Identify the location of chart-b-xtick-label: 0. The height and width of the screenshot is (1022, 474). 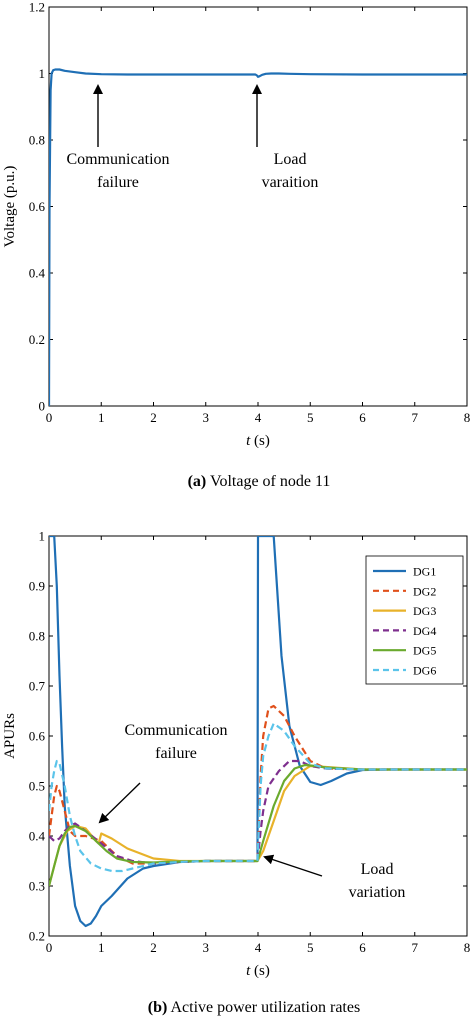
(49, 947).